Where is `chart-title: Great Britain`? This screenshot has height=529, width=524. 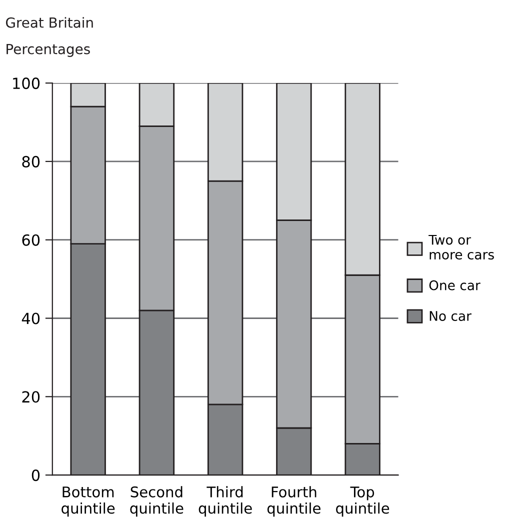
chart-title: Great Britain is located at coordinates (49, 22).